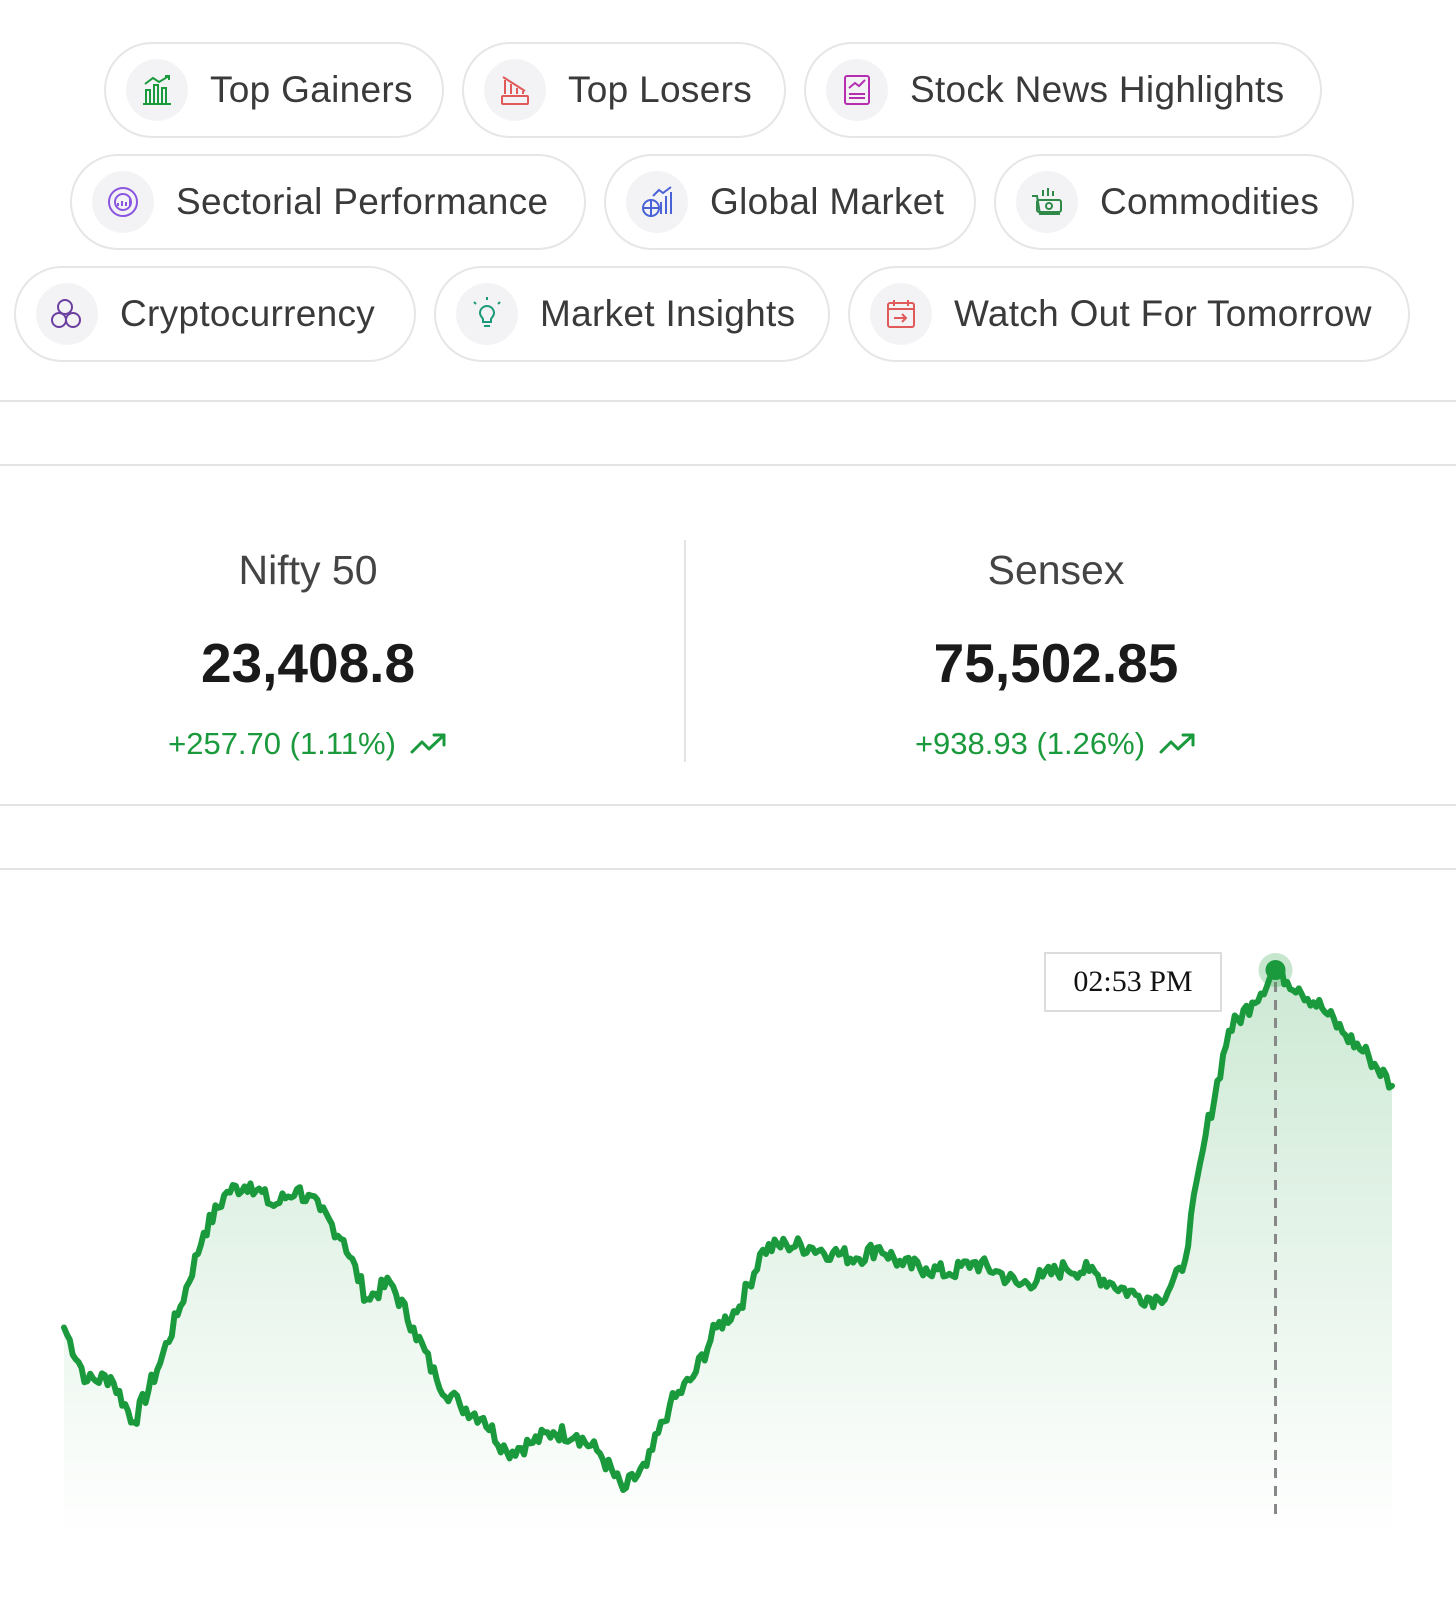  I want to click on watch-out-for-tomorrow-pill: Watch Out For Tomorrow, so click(1129, 314).